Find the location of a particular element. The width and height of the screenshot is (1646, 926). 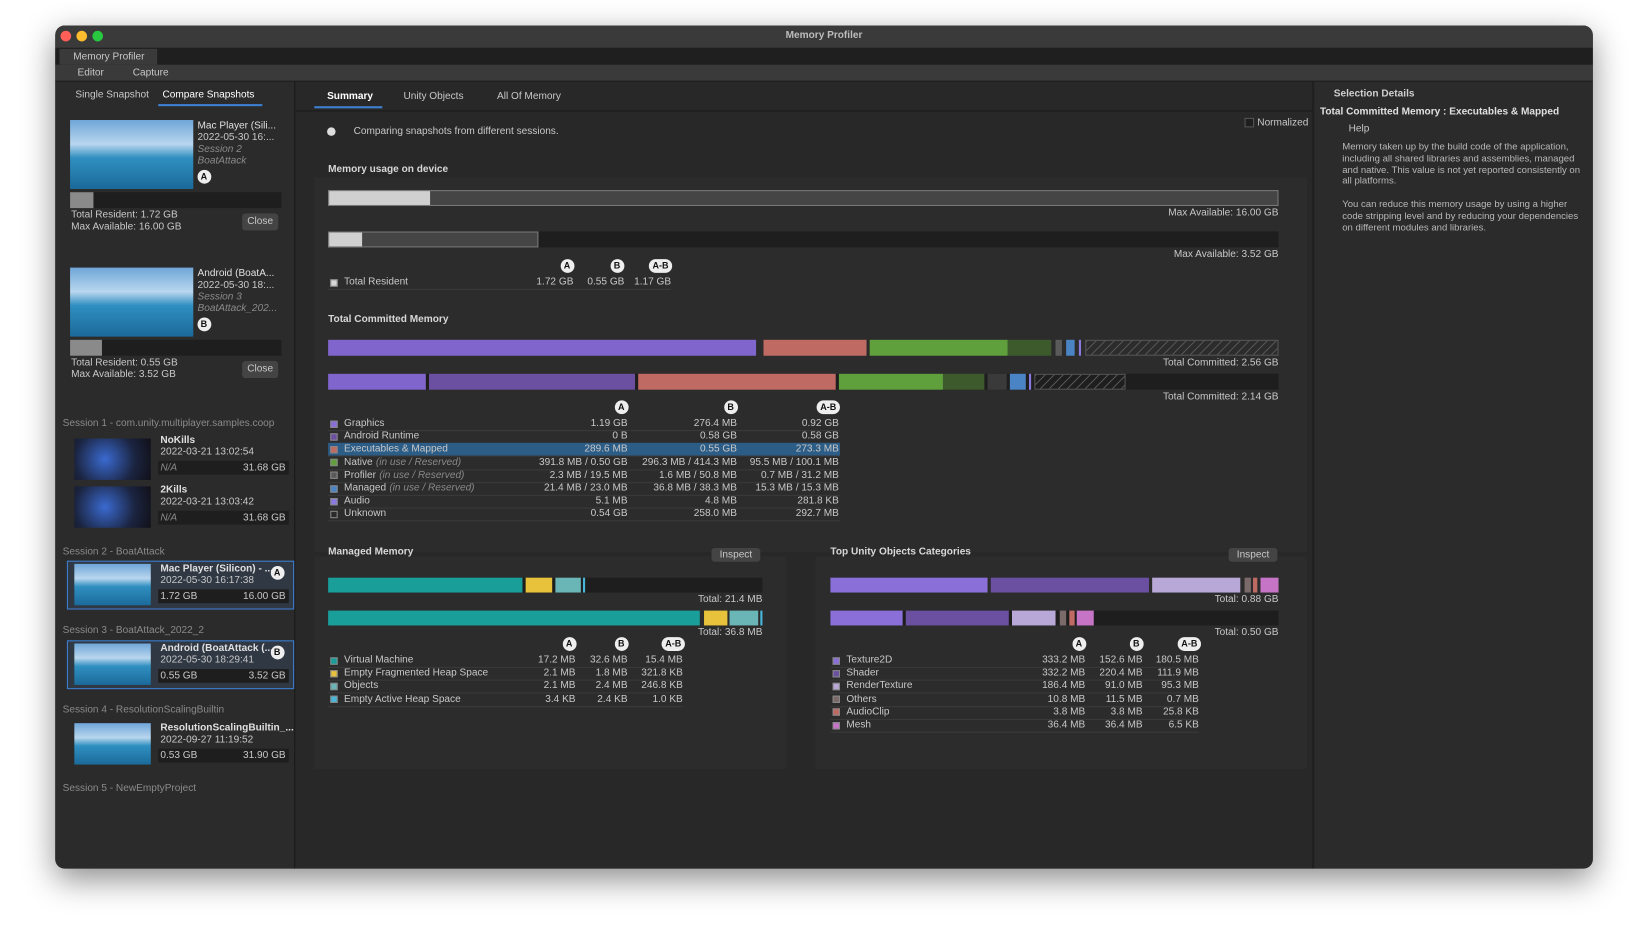

row-label: Managed (in use / Reserved) is located at coordinates (409, 488).